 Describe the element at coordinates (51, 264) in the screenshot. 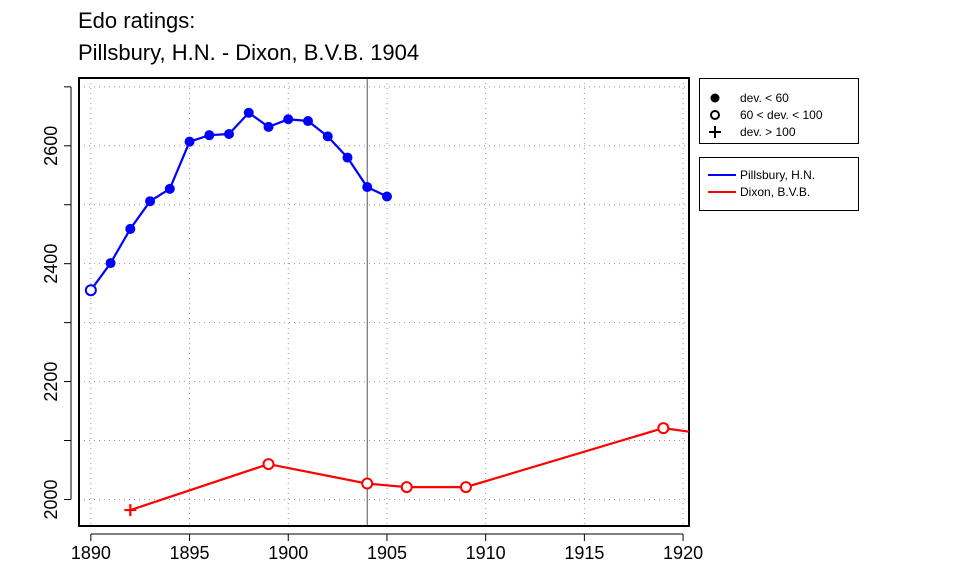

I see `y-tick-label: 2400` at that location.